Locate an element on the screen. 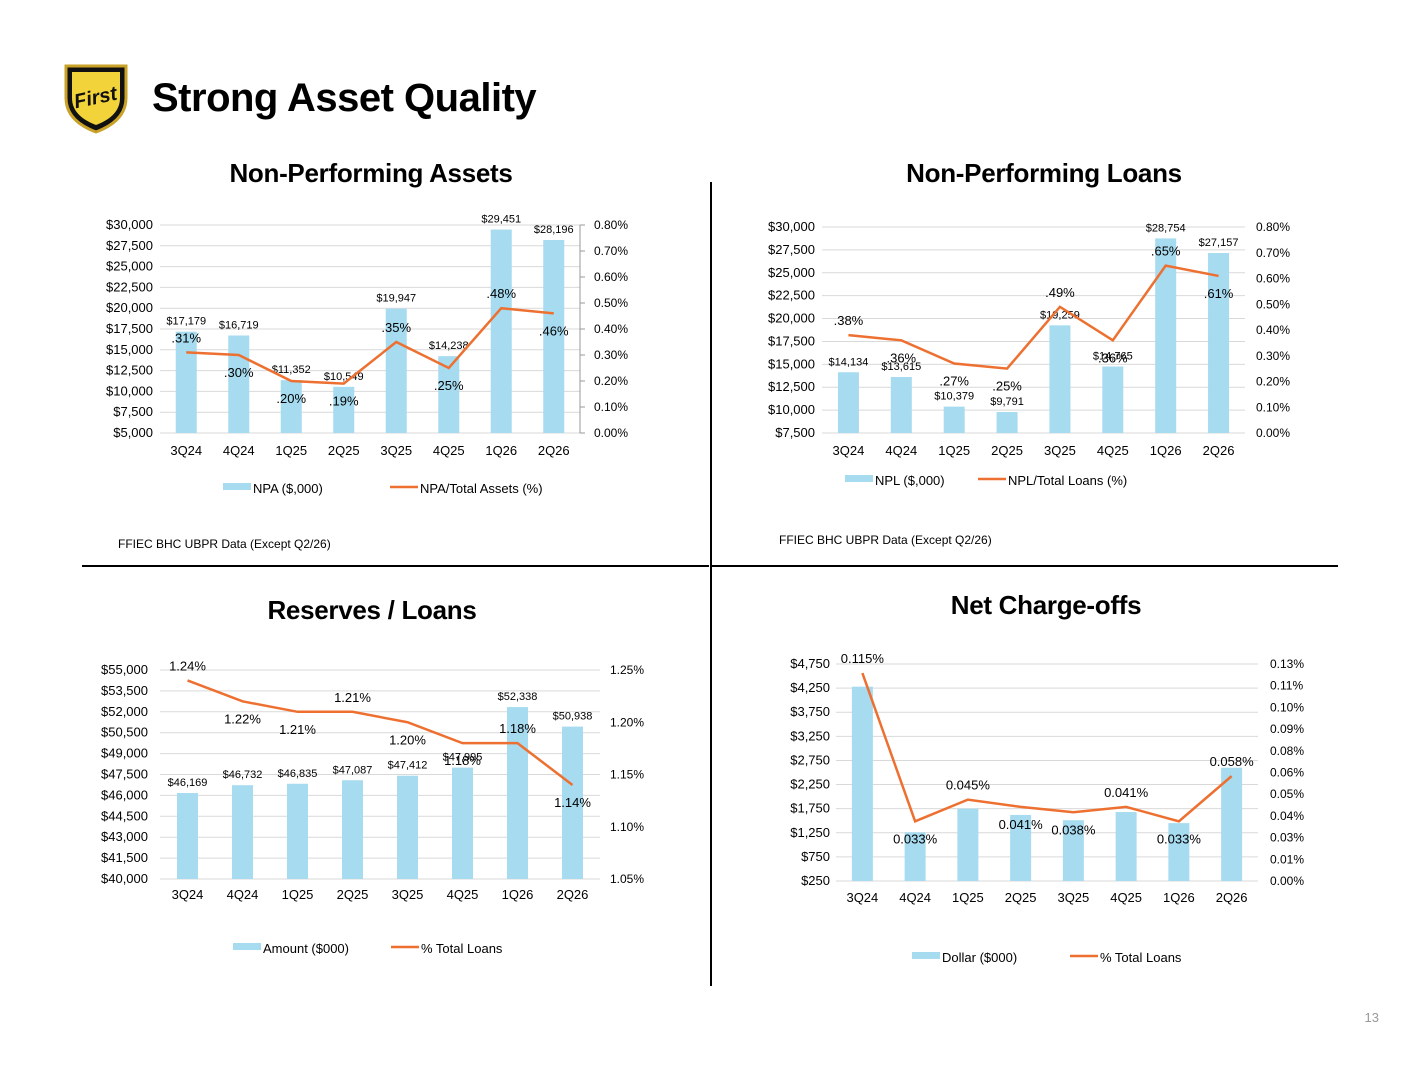 This screenshot has width=1419, height=1065. npa-y-right-tick: 0.60% is located at coordinates (611, 277).